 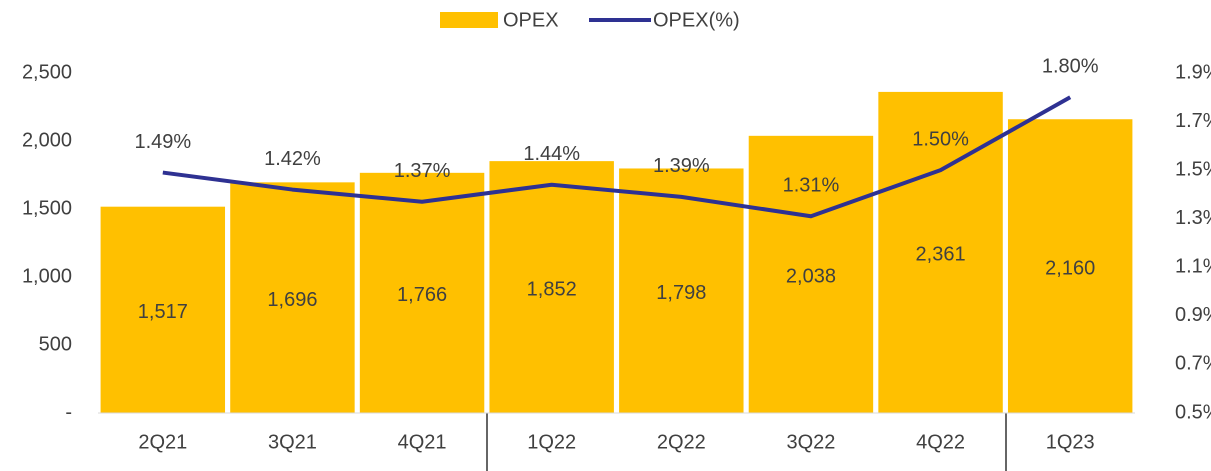 I want to click on data-label: 1,852, so click(x=552, y=289).